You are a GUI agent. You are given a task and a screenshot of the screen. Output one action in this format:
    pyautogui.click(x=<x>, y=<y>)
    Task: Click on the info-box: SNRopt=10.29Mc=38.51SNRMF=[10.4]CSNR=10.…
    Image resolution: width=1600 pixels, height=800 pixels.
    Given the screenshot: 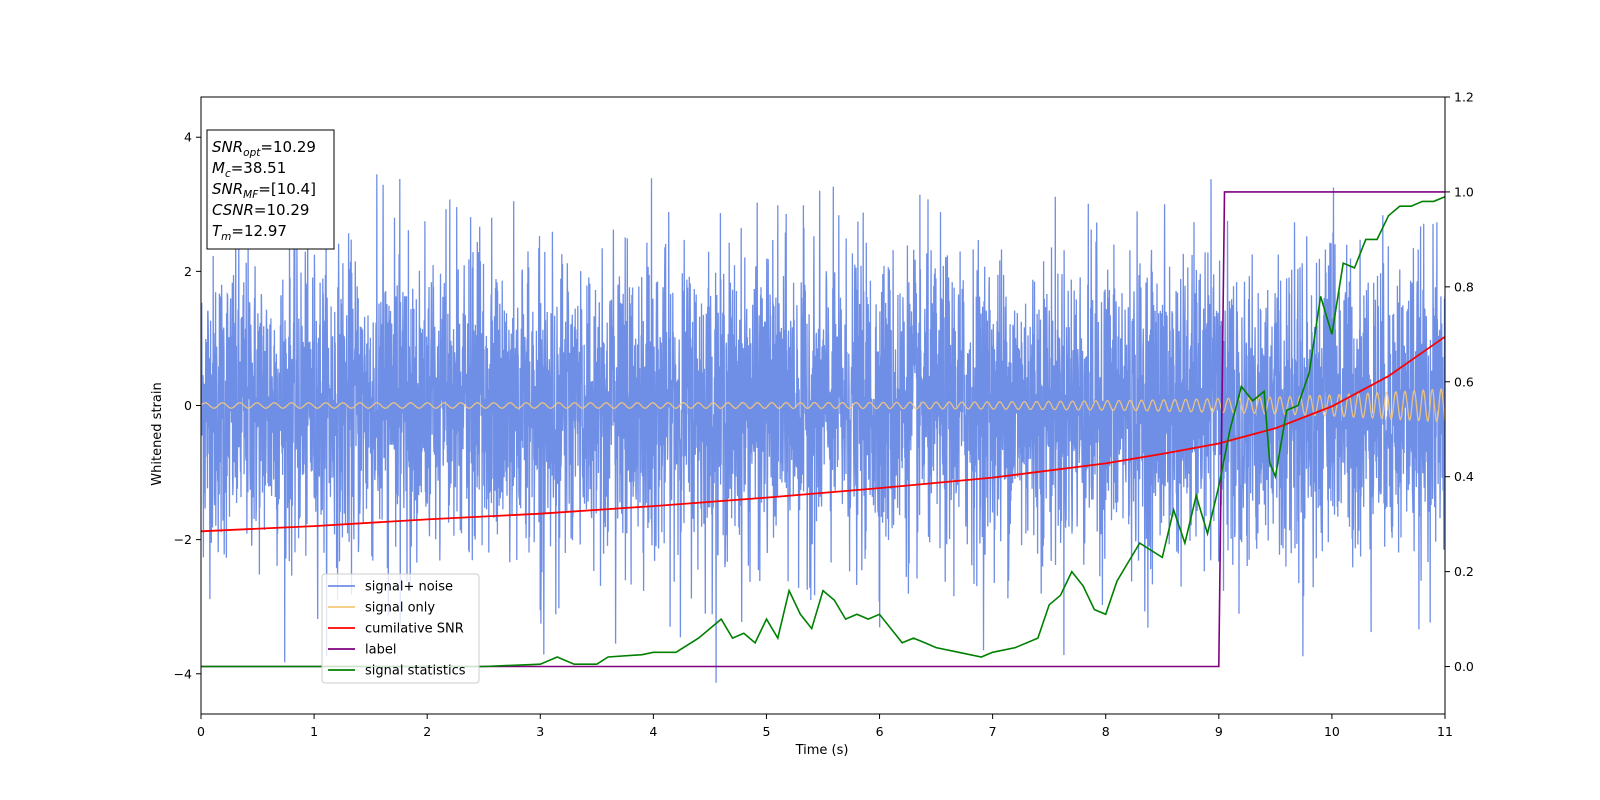 What is the action you would take?
    pyautogui.click(x=270, y=189)
    